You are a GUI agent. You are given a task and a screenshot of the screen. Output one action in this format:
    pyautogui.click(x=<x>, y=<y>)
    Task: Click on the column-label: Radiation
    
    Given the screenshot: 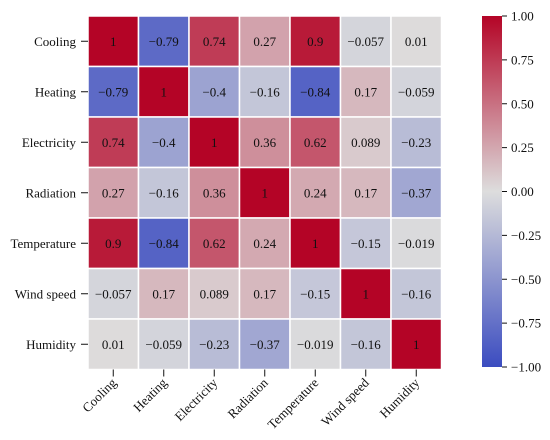 What is the action you would take?
    pyautogui.click(x=248, y=398)
    